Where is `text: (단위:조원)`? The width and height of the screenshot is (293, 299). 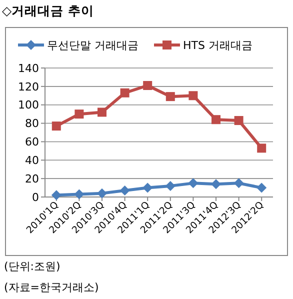 text: (단위:조원) is located at coordinates (32, 266).